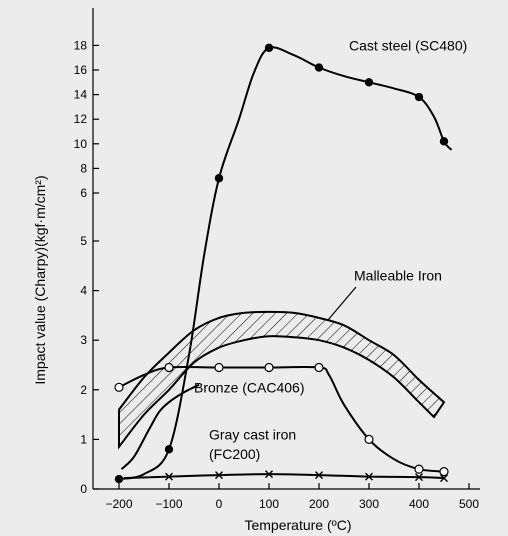 Image resolution: width=508 pixels, height=536 pixels. What do you see at coordinates (249, 387) in the screenshot?
I see `curve-label: Bronze (CAC406)` at bounding box center [249, 387].